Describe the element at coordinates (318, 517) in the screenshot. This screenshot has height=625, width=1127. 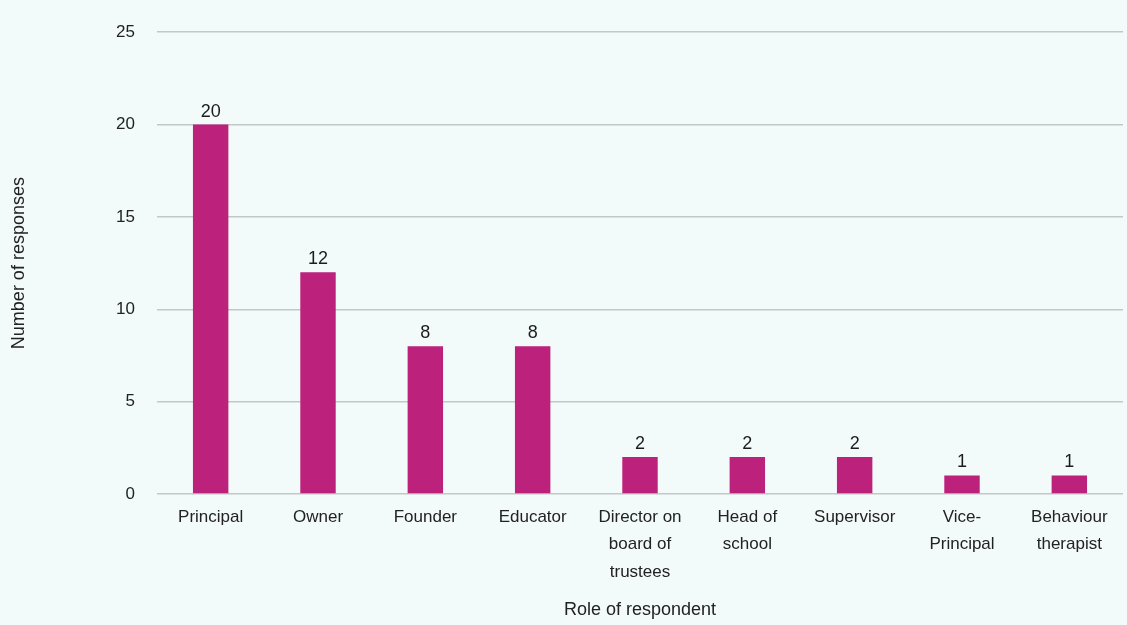
I see `x-tick-label: Owner` at that location.